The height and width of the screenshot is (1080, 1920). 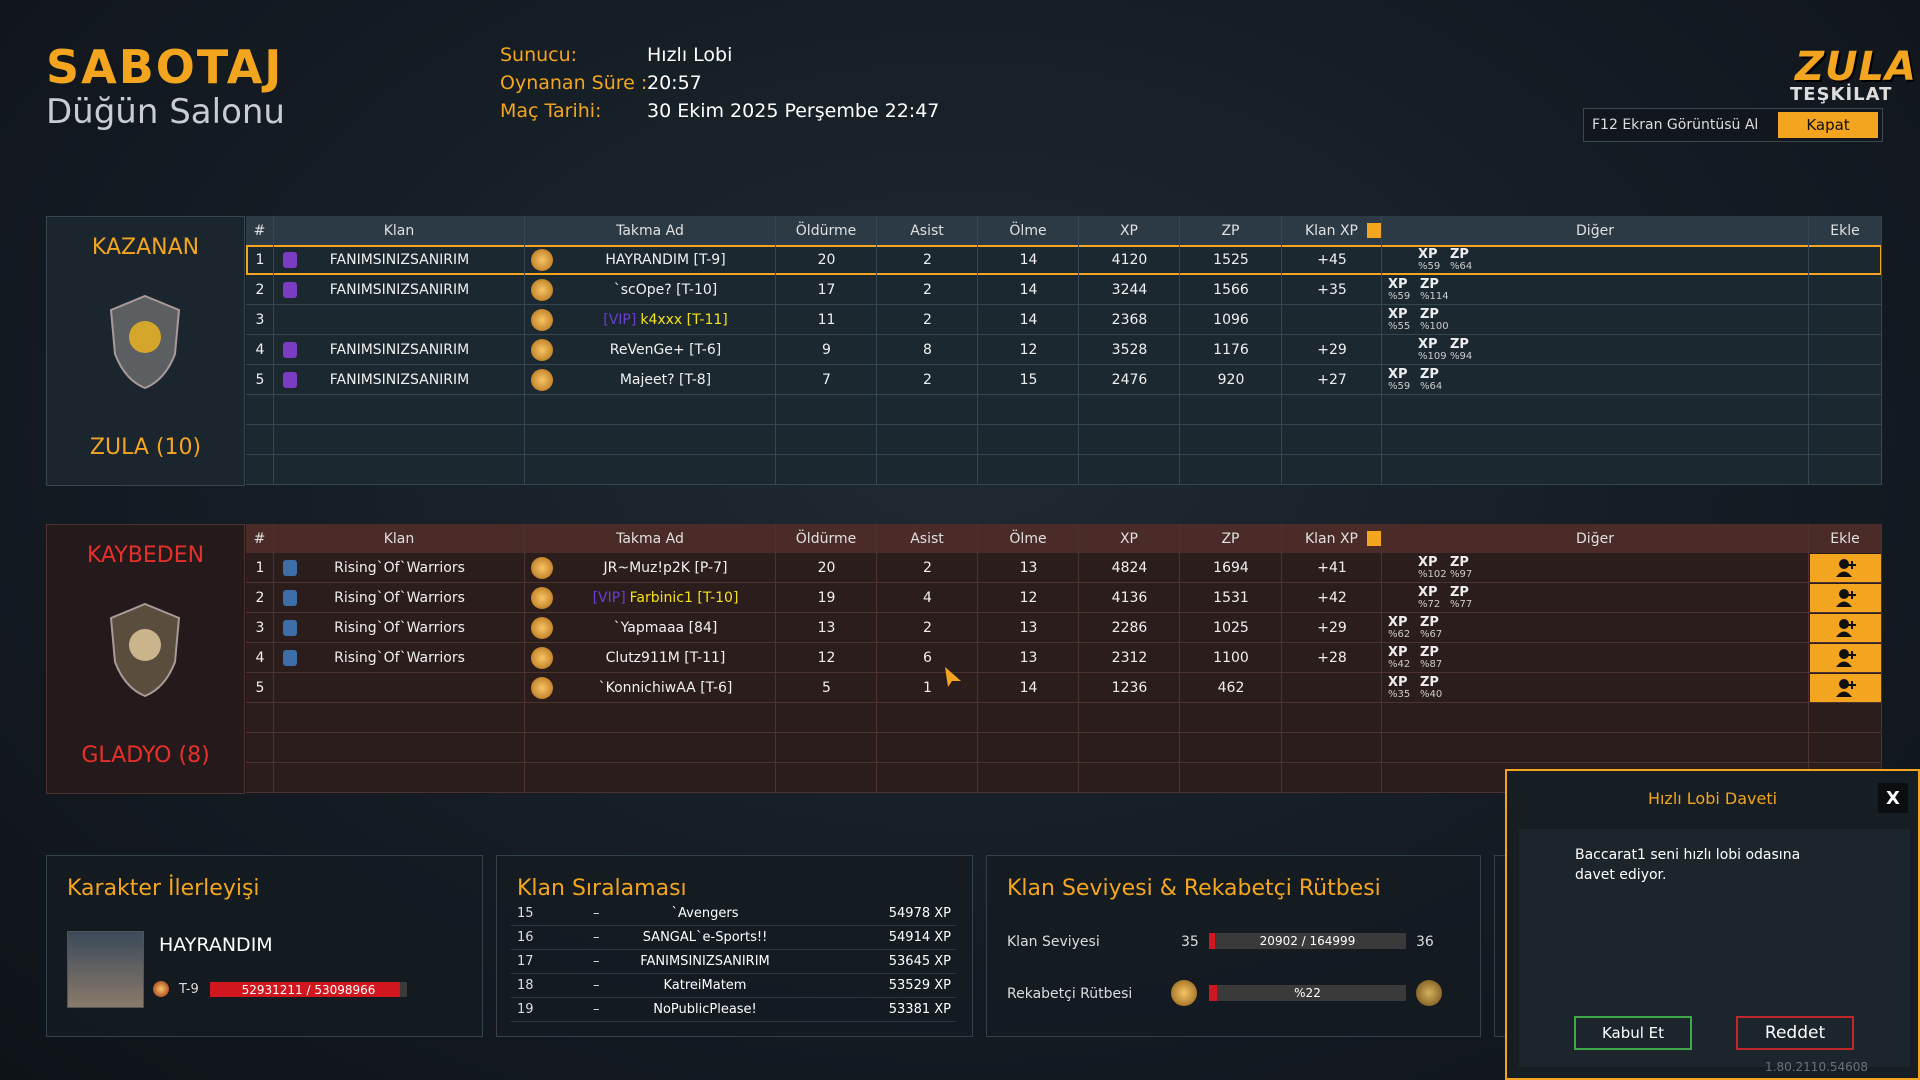 I want to click on cell-xp: 2368, so click(x=1129, y=319).